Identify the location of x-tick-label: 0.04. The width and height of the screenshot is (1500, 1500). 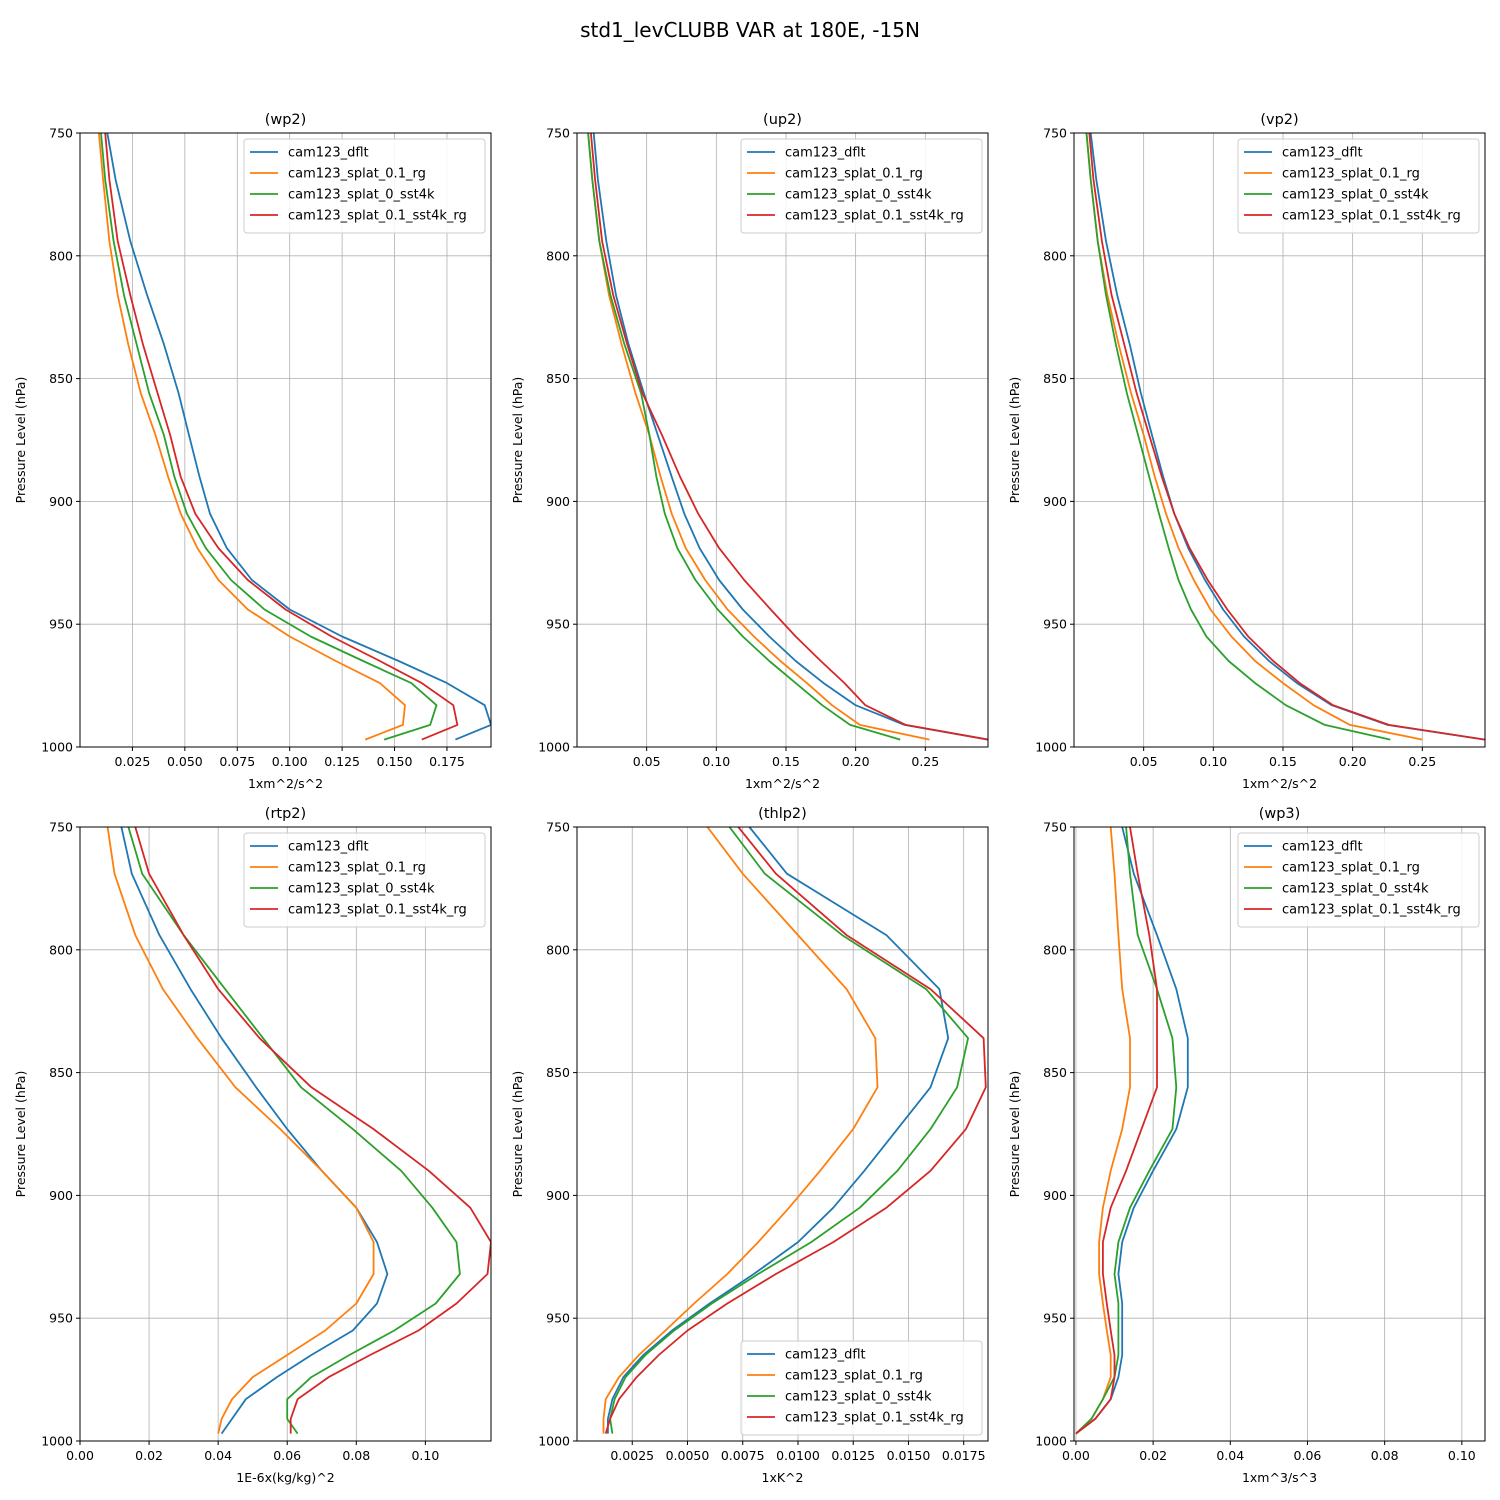
(1230, 1455).